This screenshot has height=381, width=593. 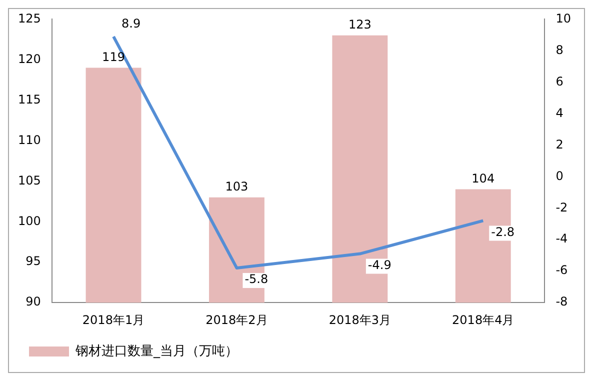 I want to click on y2-tick-label: 2, so click(x=560, y=144).